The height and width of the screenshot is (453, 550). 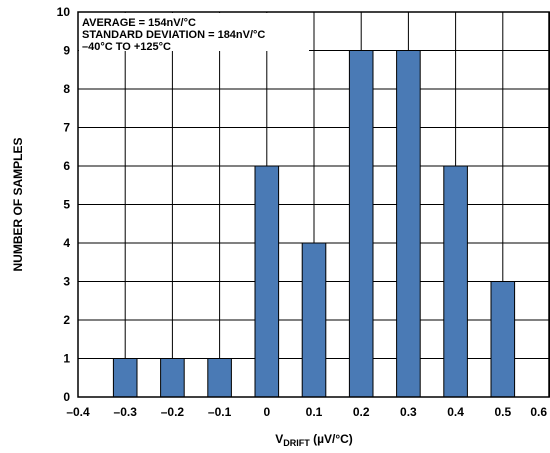 What do you see at coordinates (361, 412) in the screenshot?
I see `x-tick-label: 0.2` at bounding box center [361, 412].